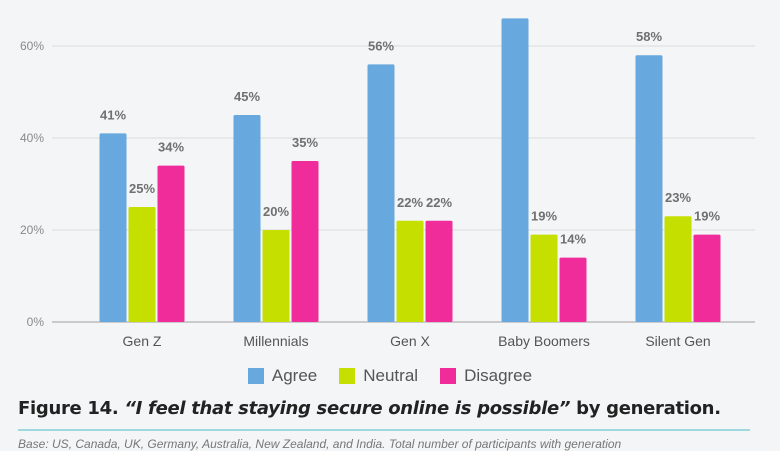 This screenshot has height=451, width=780. What do you see at coordinates (645, 408) in the screenshot?
I see `caption-suffix: by generation.` at bounding box center [645, 408].